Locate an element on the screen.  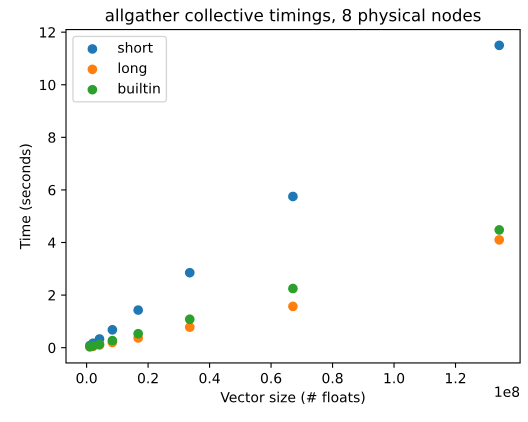
legend-label: long is located at coordinates (132, 69).